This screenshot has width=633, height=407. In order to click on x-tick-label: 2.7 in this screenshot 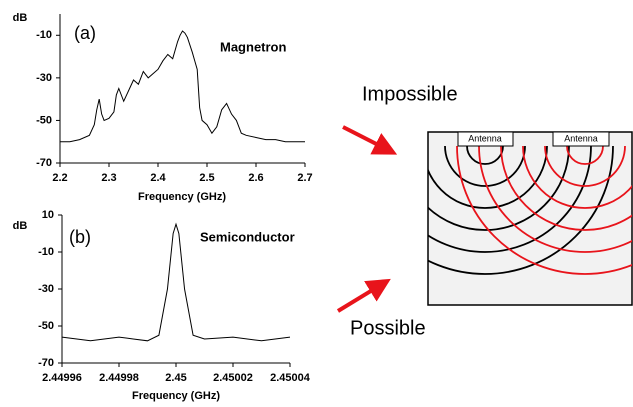, I will do `click(304, 178)`.